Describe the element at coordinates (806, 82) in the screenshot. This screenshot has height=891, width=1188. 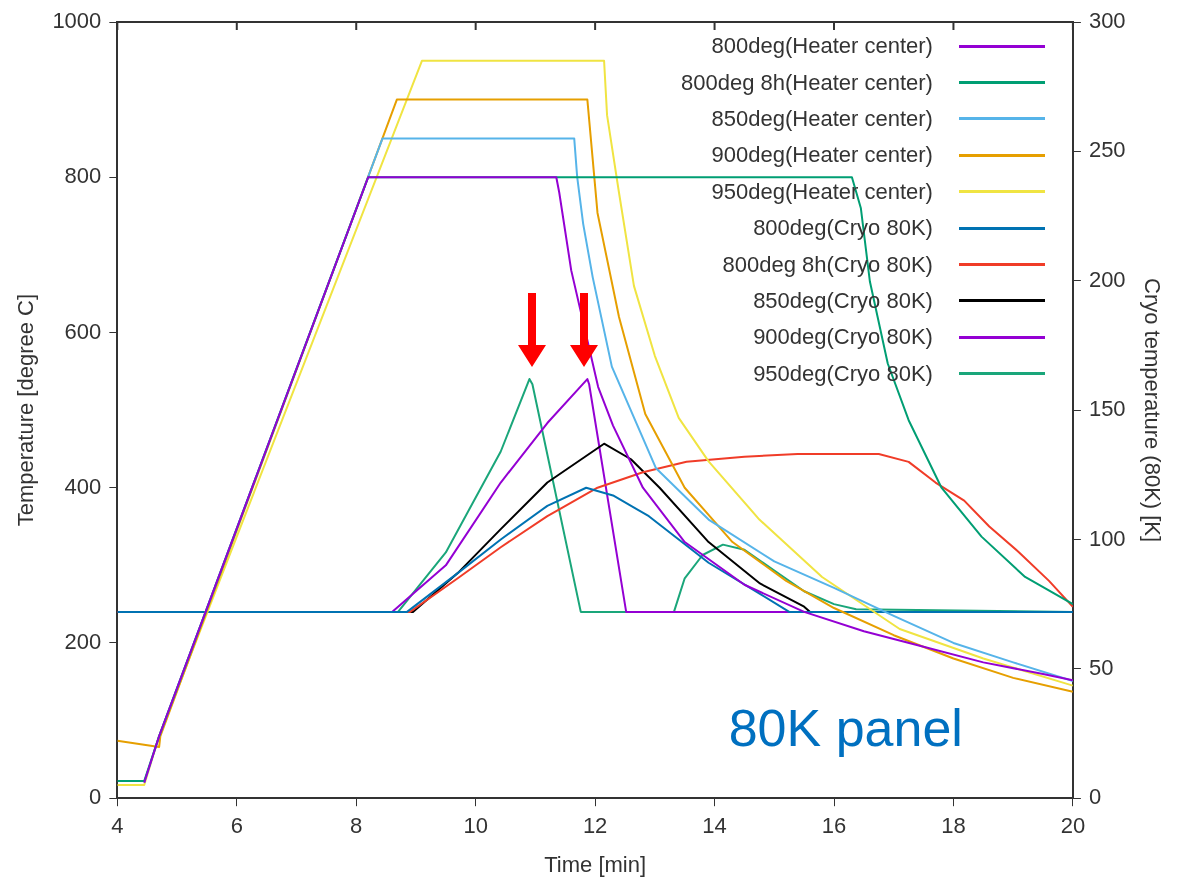
I see `legend-label: 800deg 8h(Heater center)` at that location.